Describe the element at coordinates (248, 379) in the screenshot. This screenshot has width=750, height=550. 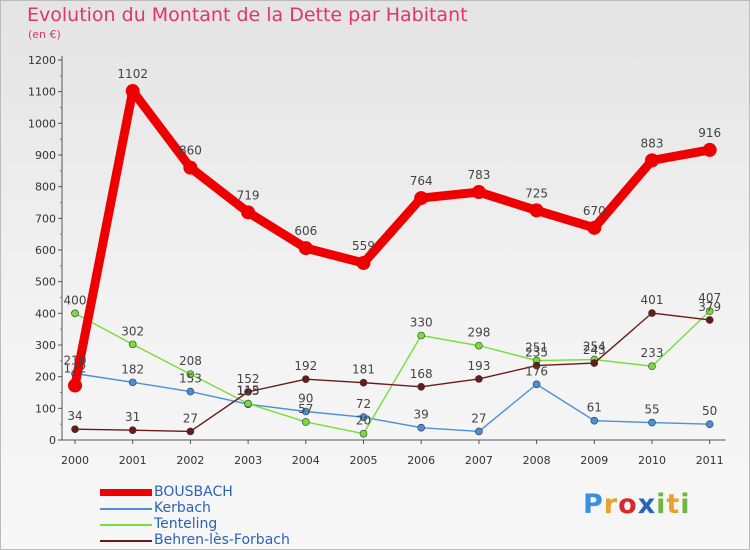
I see `data-label: 152` at that location.